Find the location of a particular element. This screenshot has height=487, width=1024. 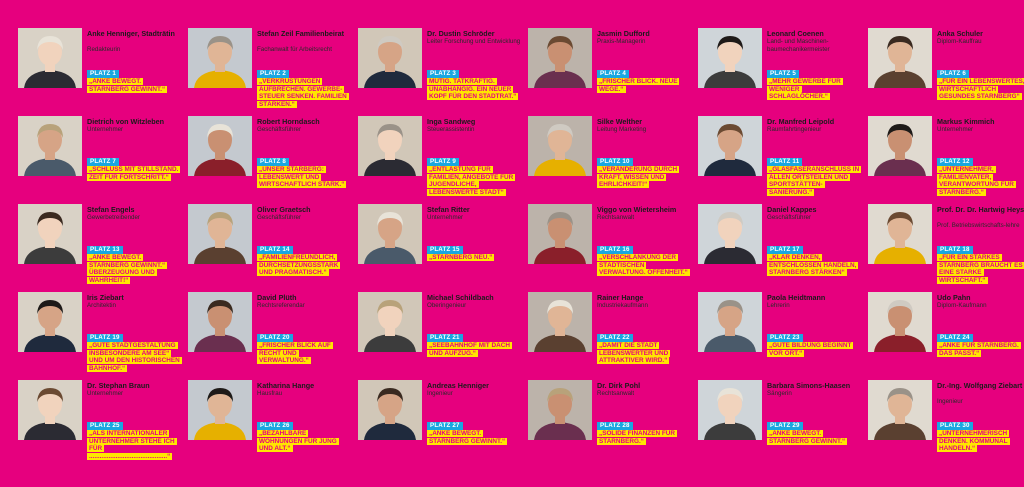

candidate-name: Iris Ziebart is located at coordinates (105, 297).